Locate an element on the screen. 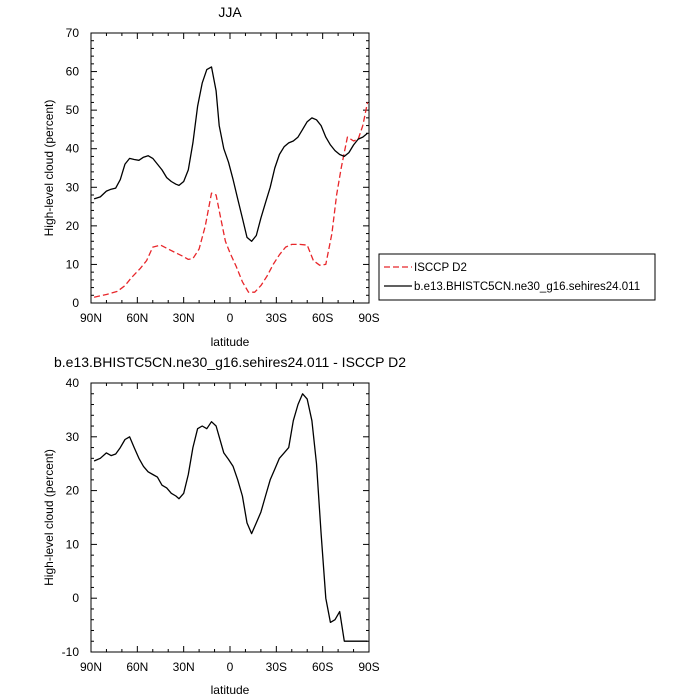 Image resolution: width=700 pixels, height=700 pixels. y-tick-label: -10 is located at coordinates (71, 652).